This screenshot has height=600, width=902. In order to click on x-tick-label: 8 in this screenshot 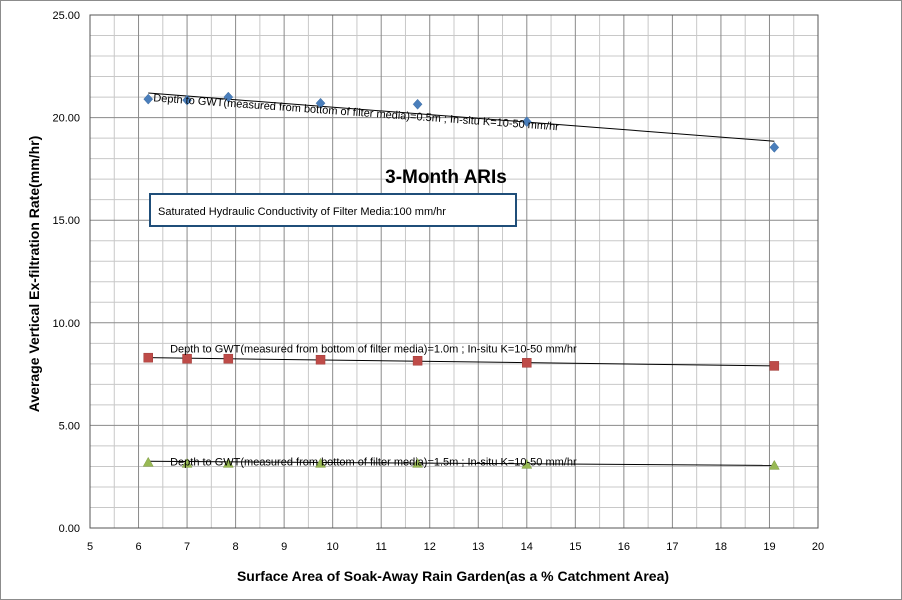, I will do `click(236, 547)`.